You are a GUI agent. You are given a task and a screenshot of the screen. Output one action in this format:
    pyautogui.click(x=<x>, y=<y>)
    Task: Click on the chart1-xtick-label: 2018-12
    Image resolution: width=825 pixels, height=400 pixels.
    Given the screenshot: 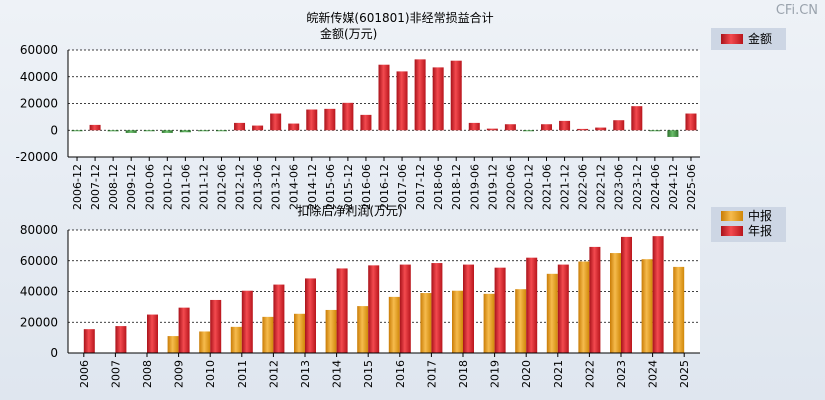 What is the action you would take?
    pyautogui.click(x=456, y=187)
    